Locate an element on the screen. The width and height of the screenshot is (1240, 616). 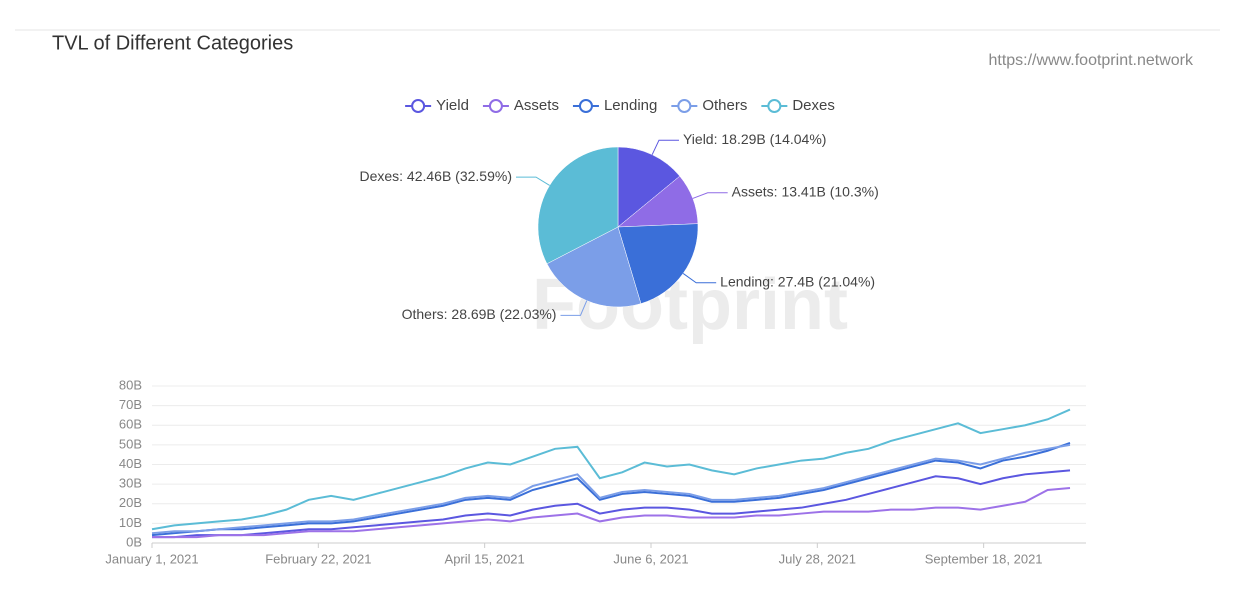
slice-label: Yield: 18.29B (14.04%) is located at coordinates (754, 139).